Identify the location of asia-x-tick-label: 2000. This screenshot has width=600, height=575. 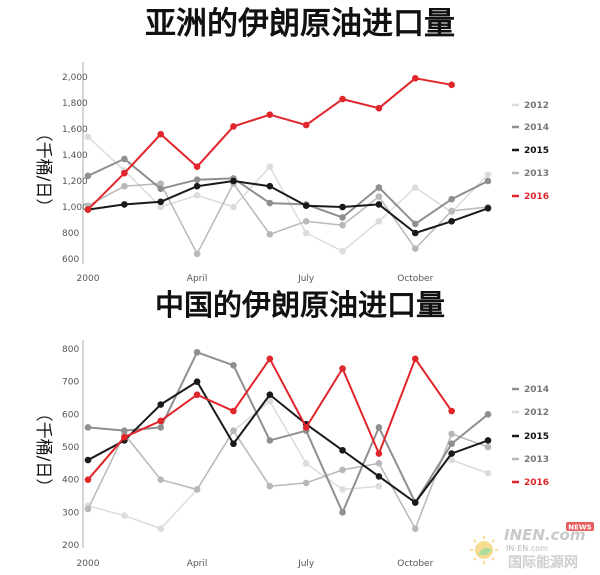
(88, 279).